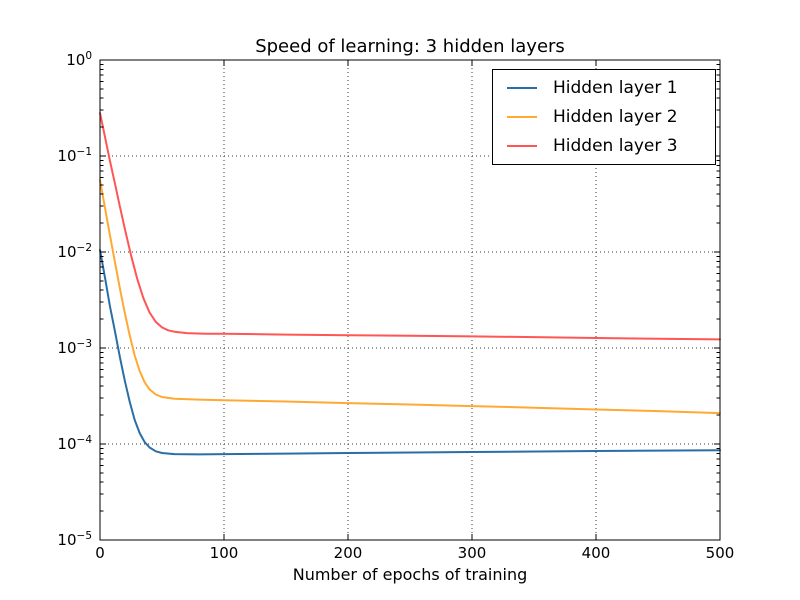  I want to click on legend-item-label: Hidden layer 1, so click(615, 87).